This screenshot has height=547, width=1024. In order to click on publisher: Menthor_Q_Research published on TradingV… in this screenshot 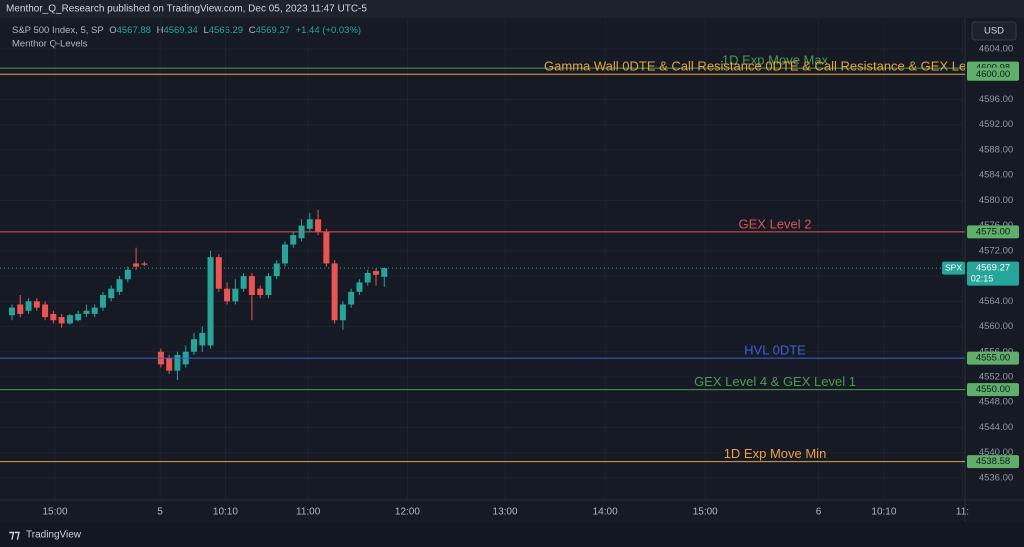, I will do `click(186, 9)`.